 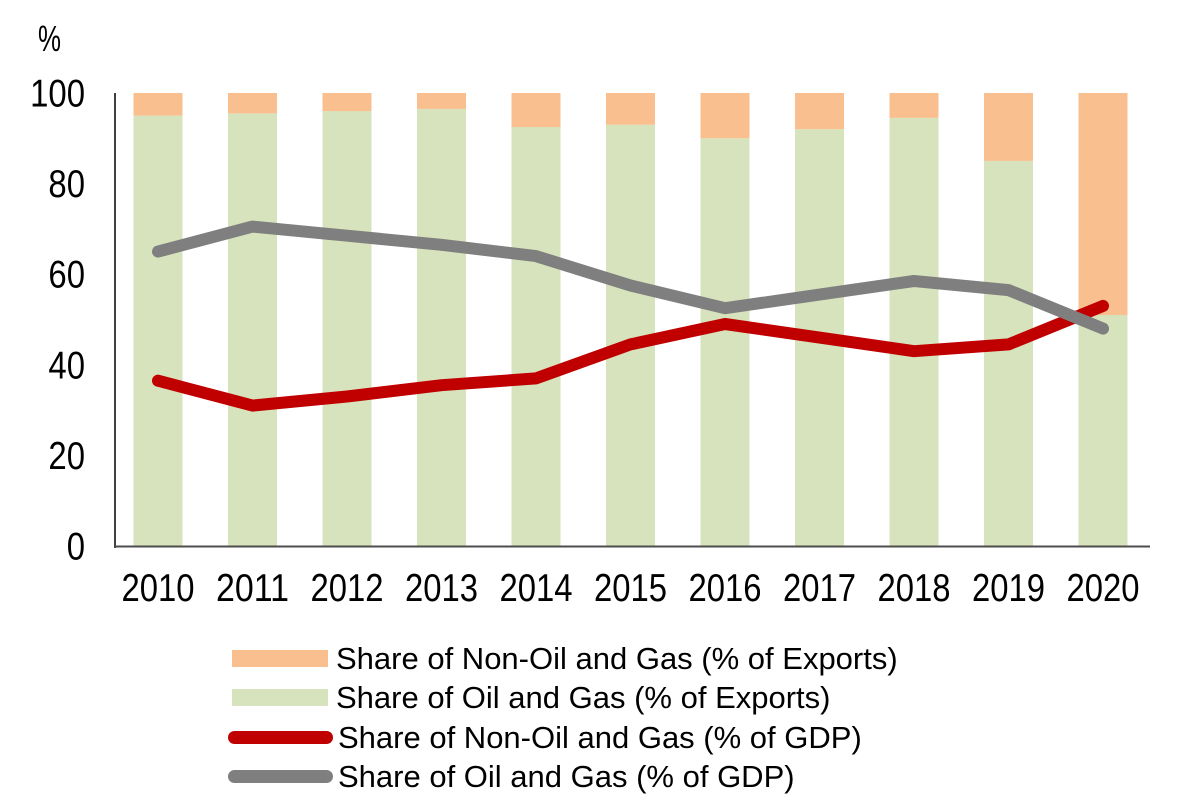 What do you see at coordinates (252, 588) in the screenshot?
I see `x-tick-label-2011: 2011` at bounding box center [252, 588].